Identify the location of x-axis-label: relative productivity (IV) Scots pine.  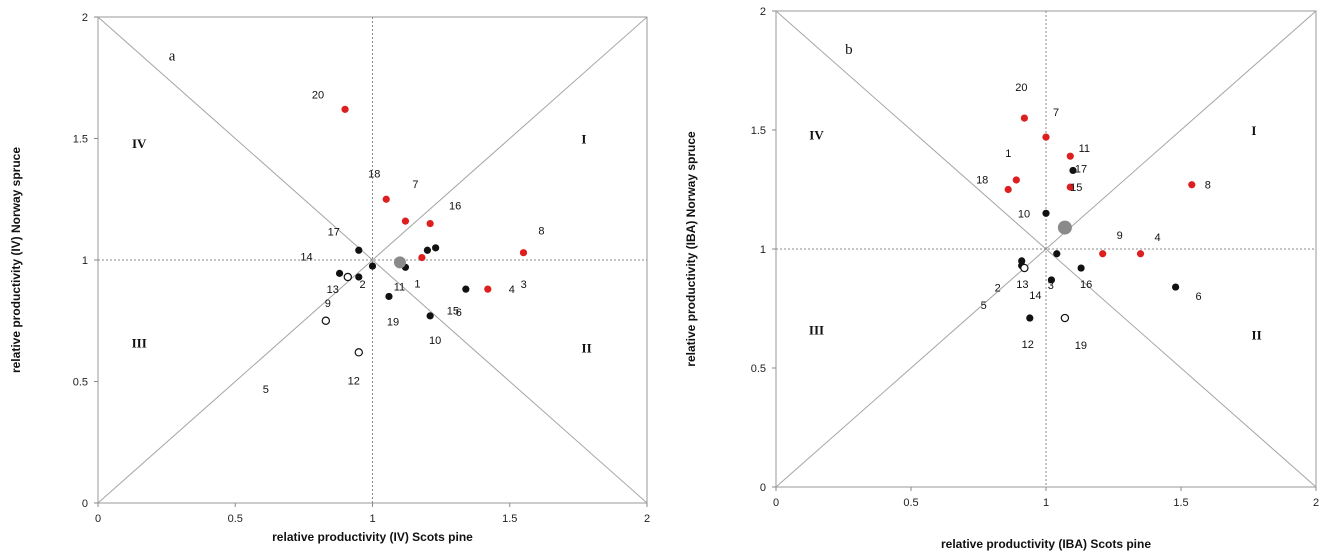
(372, 537).